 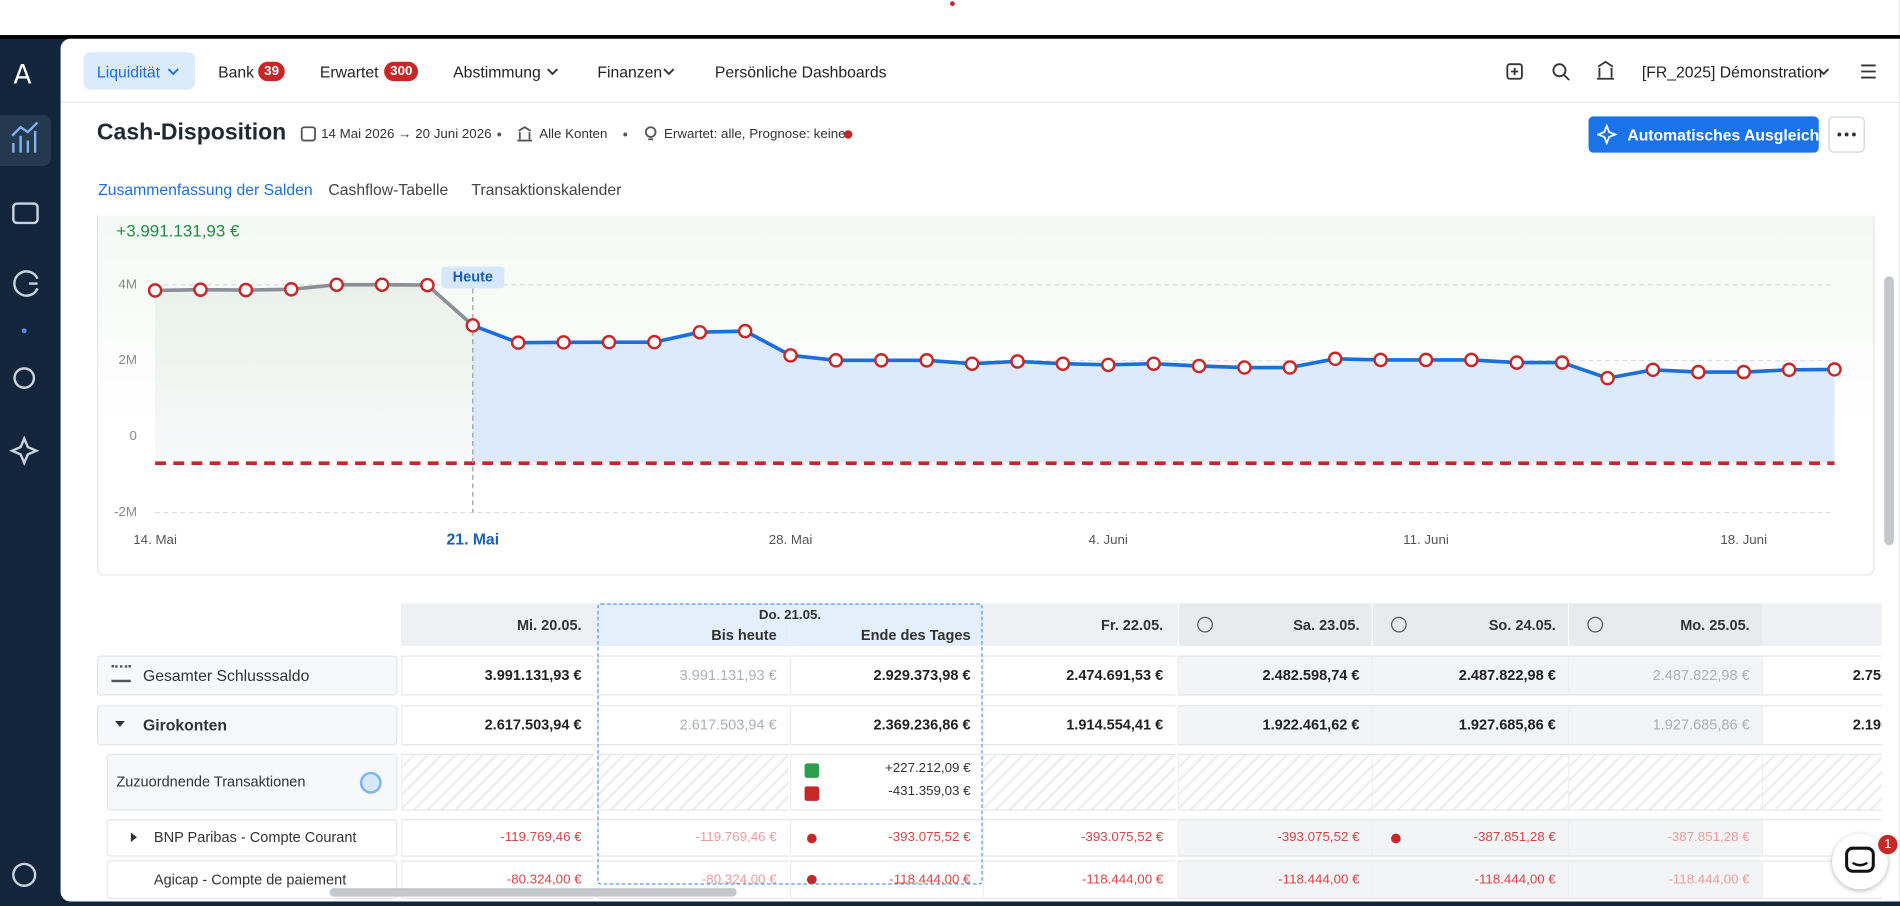 What do you see at coordinates (127, 283) in the screenshot?
I see `y-tick-label: 4M` at bounding box center [127, 283].